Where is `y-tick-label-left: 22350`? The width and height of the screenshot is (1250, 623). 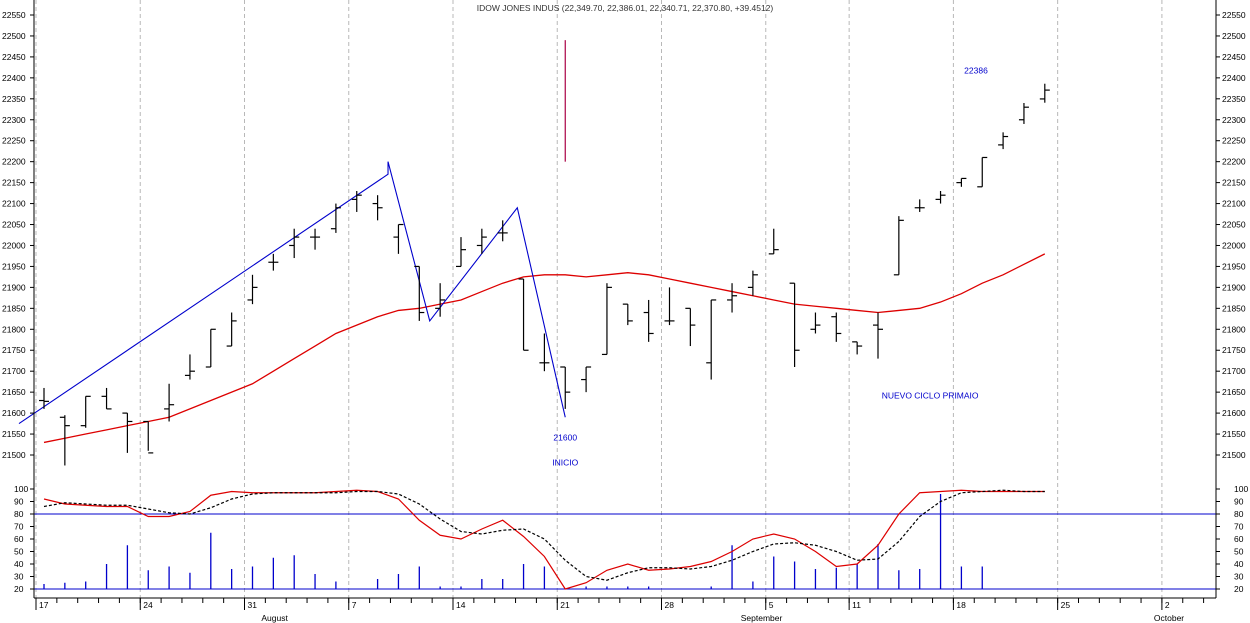
y-tick-label-left: 22350 is located at coordinates (14, 99).